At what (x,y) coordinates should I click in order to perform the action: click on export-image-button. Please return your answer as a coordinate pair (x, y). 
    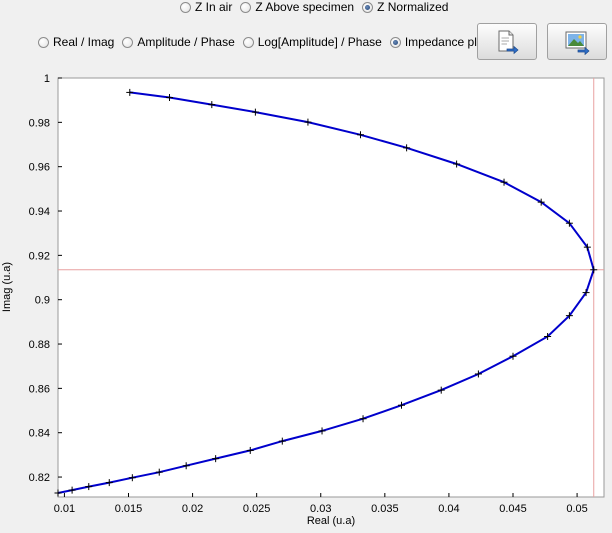
    Looking at the image, I should click on (577, 41).